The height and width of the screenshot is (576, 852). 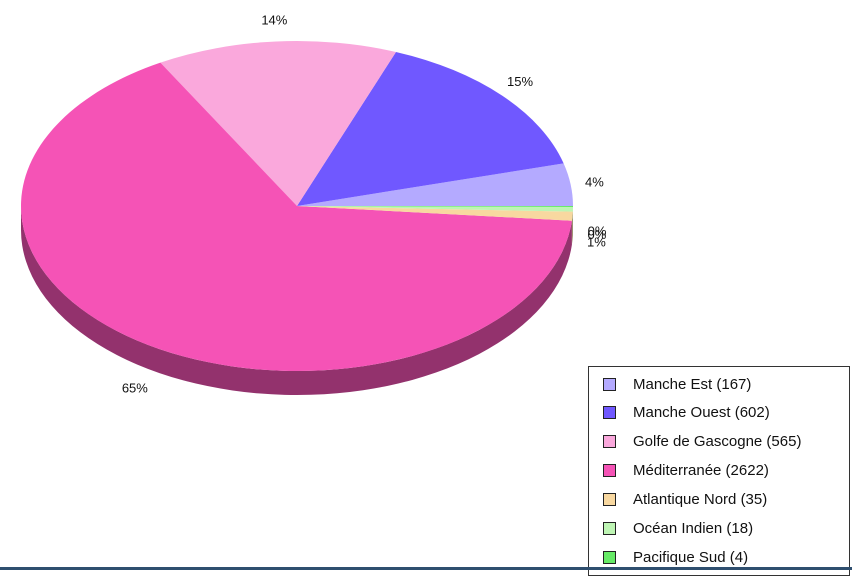 I want to click on legend-label: Atlantique Nord (35), so click(x=700, y=499).